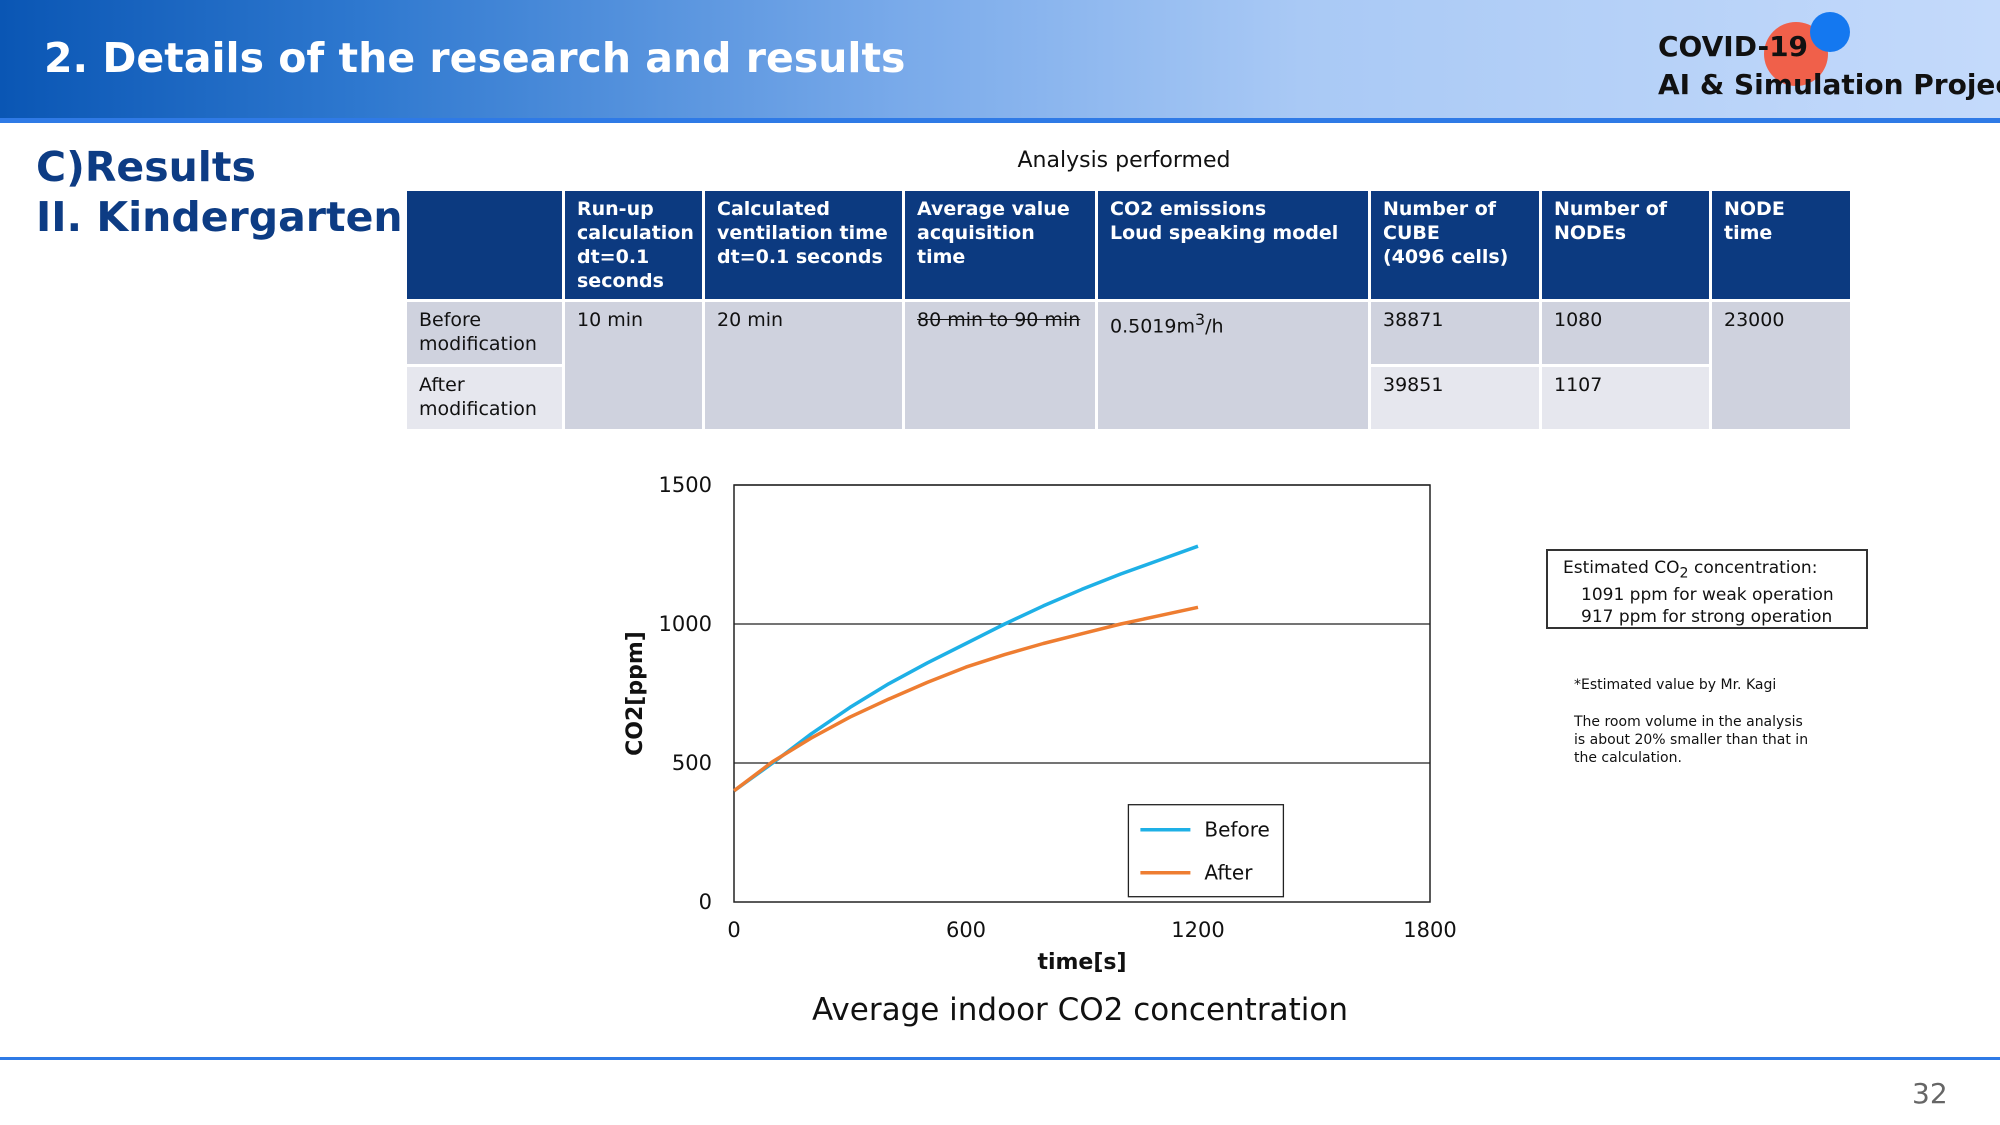 The image size is (2000, 1125). What do you see at coordinates (635, 693) in the screenshot?
I see `y-axis-label: CO2[ppm]` at bounding box center [635, 693].